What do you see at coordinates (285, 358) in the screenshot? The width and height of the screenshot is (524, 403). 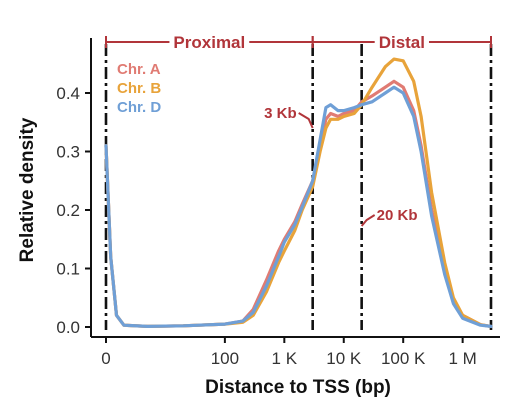 I see `x-tick-label: 1 K` at bounding box center [285, 358].